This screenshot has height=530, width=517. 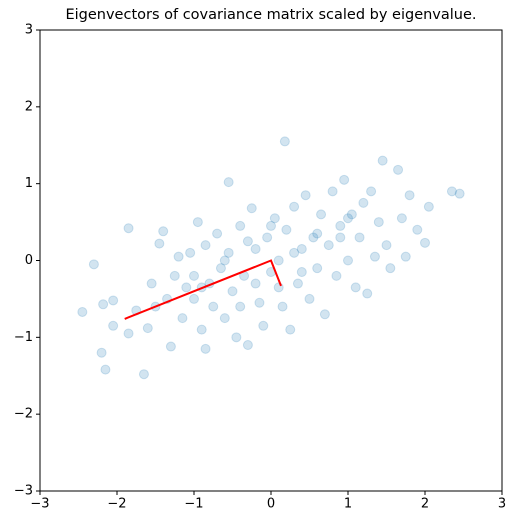 What do you see at coordinates (193, 504) in the screenshot?
I see `x-tick-label: −1` at bounding box center [193, 504].